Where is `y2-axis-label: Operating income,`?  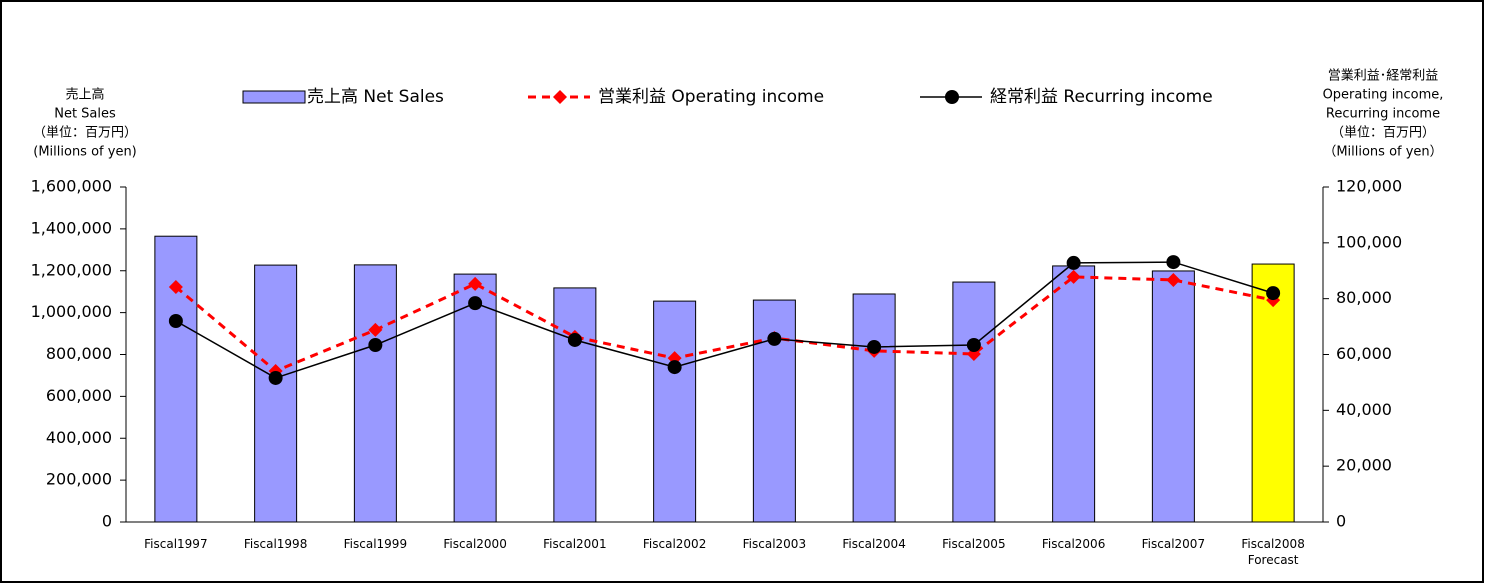 y2-axis-label: Operating income, is located at coordinates (1383, 95).